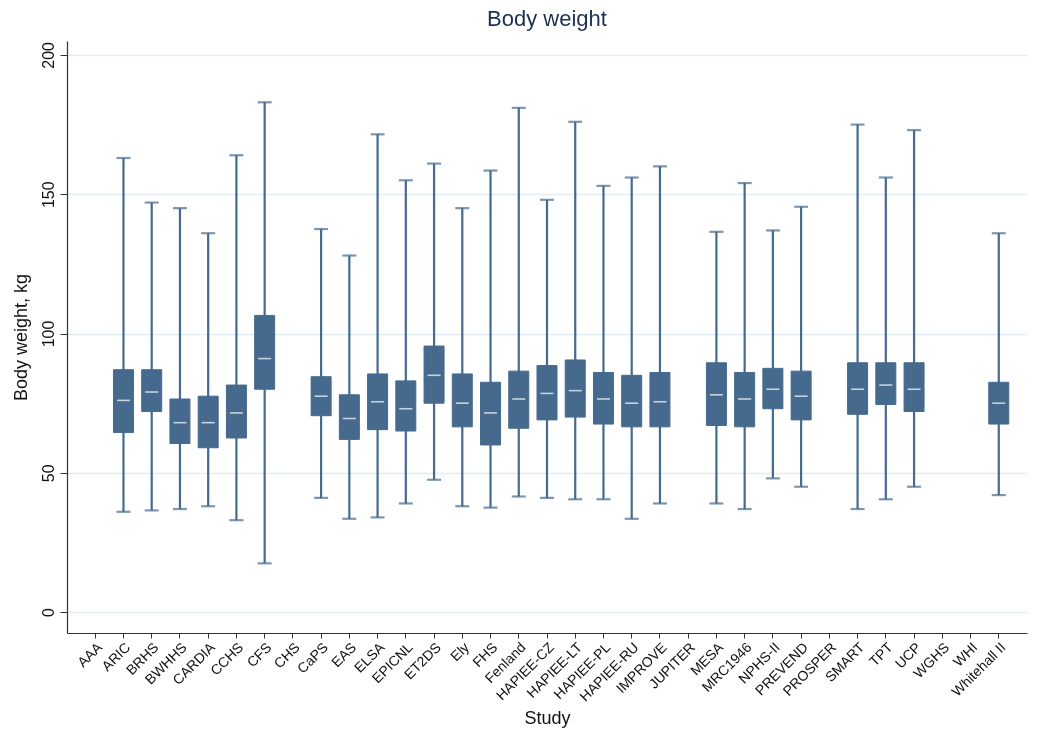 The height and width of the screenshot is (753, 1050). What do you see at coordinates (48, 195) in the screenshot?
I see `y-tick-label: 150` at bounding box center [48, 195].